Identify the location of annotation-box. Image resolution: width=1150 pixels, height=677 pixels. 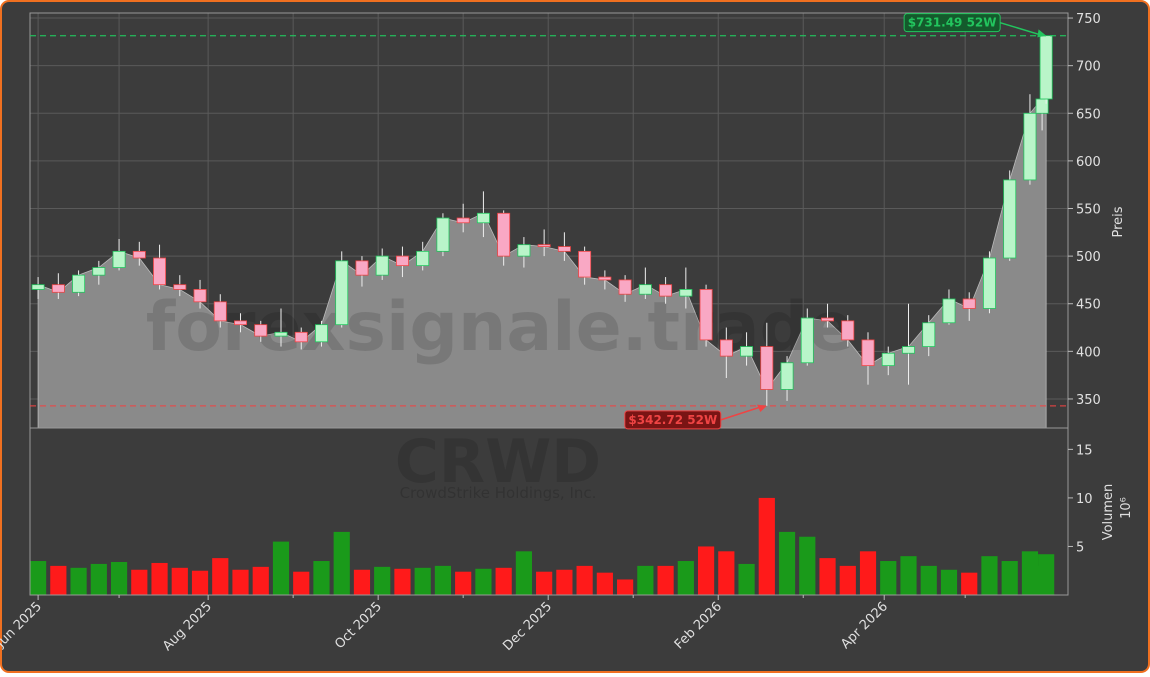
(952, 23).